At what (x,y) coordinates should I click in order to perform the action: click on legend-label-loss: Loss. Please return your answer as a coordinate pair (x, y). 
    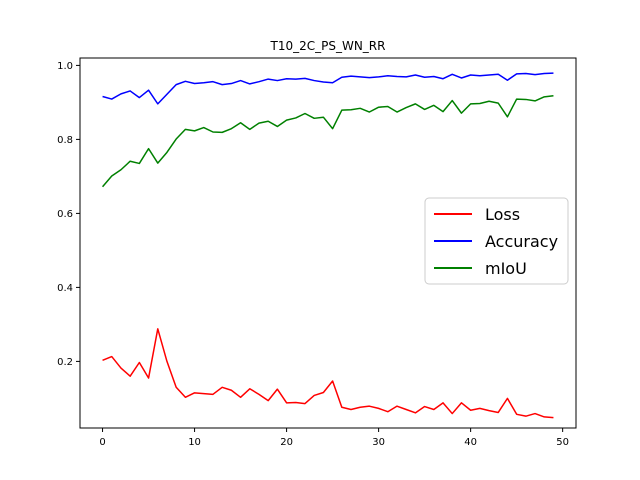
    Looking at the image, I should click on (502, 214).